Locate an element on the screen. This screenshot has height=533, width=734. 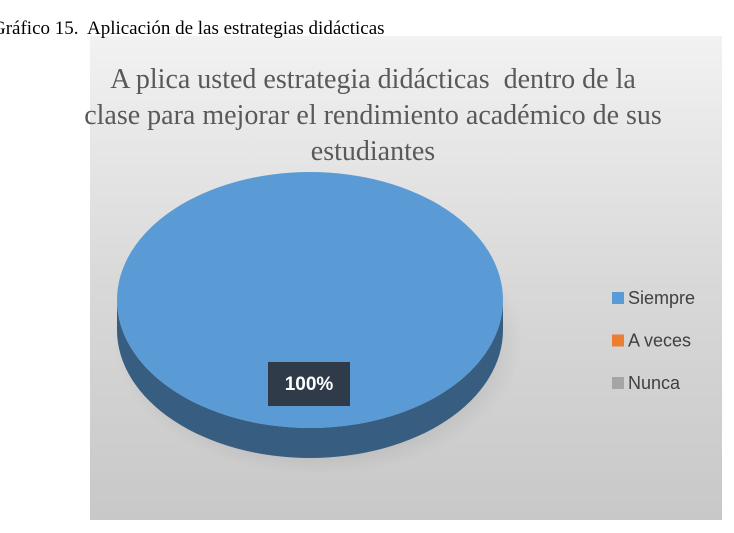
data-label-box is located at coordinates (309, 384).